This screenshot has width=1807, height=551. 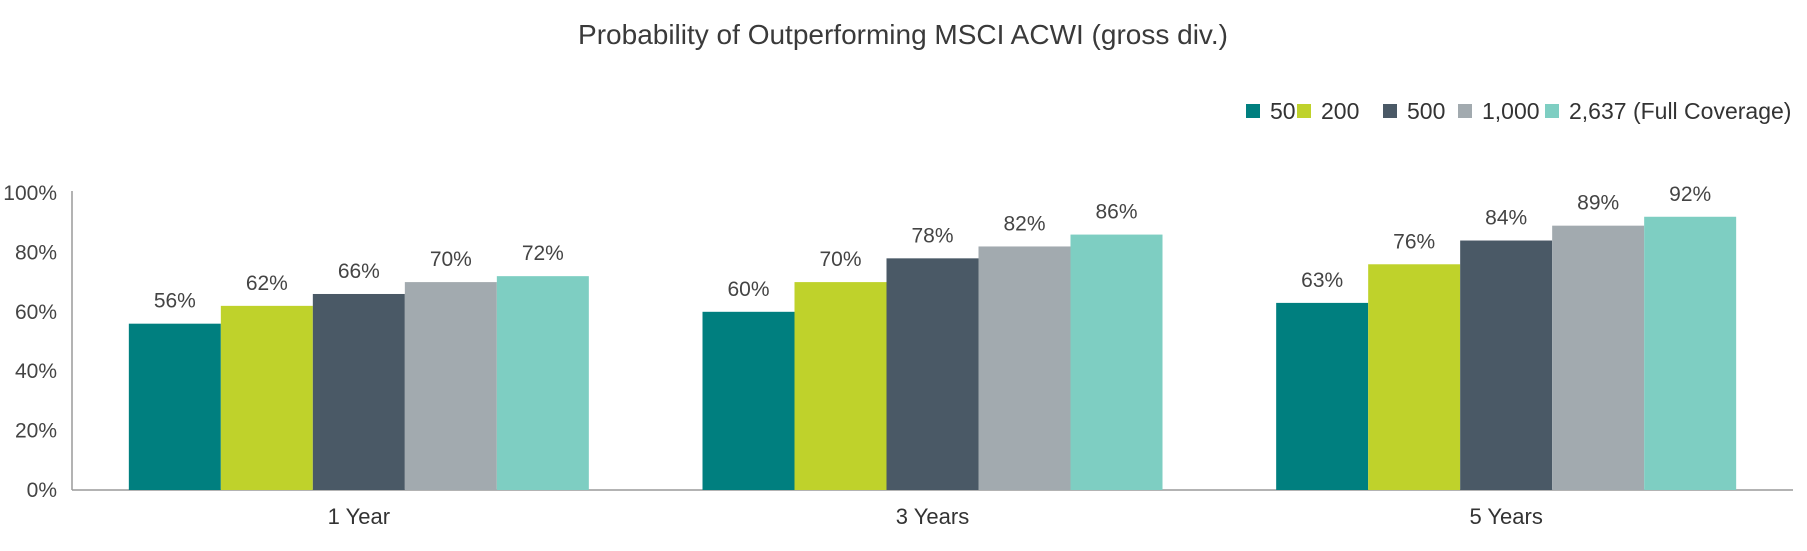 I want to click on y-tick-label: 80%, so click(x=36, y=252).